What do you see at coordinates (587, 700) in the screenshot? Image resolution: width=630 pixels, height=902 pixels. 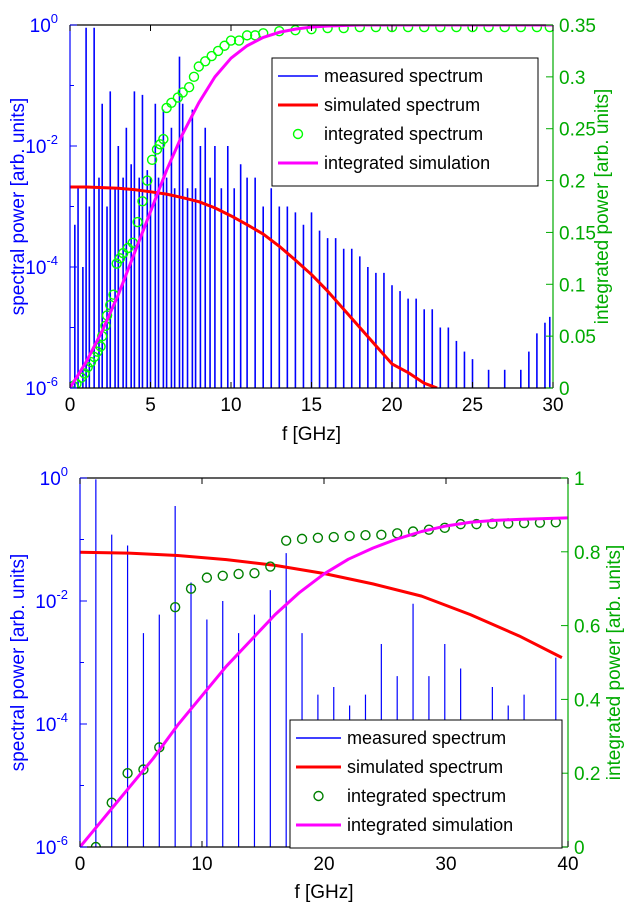 I see `y2-tick-label: 0.4` at bounding box center [587, 700].